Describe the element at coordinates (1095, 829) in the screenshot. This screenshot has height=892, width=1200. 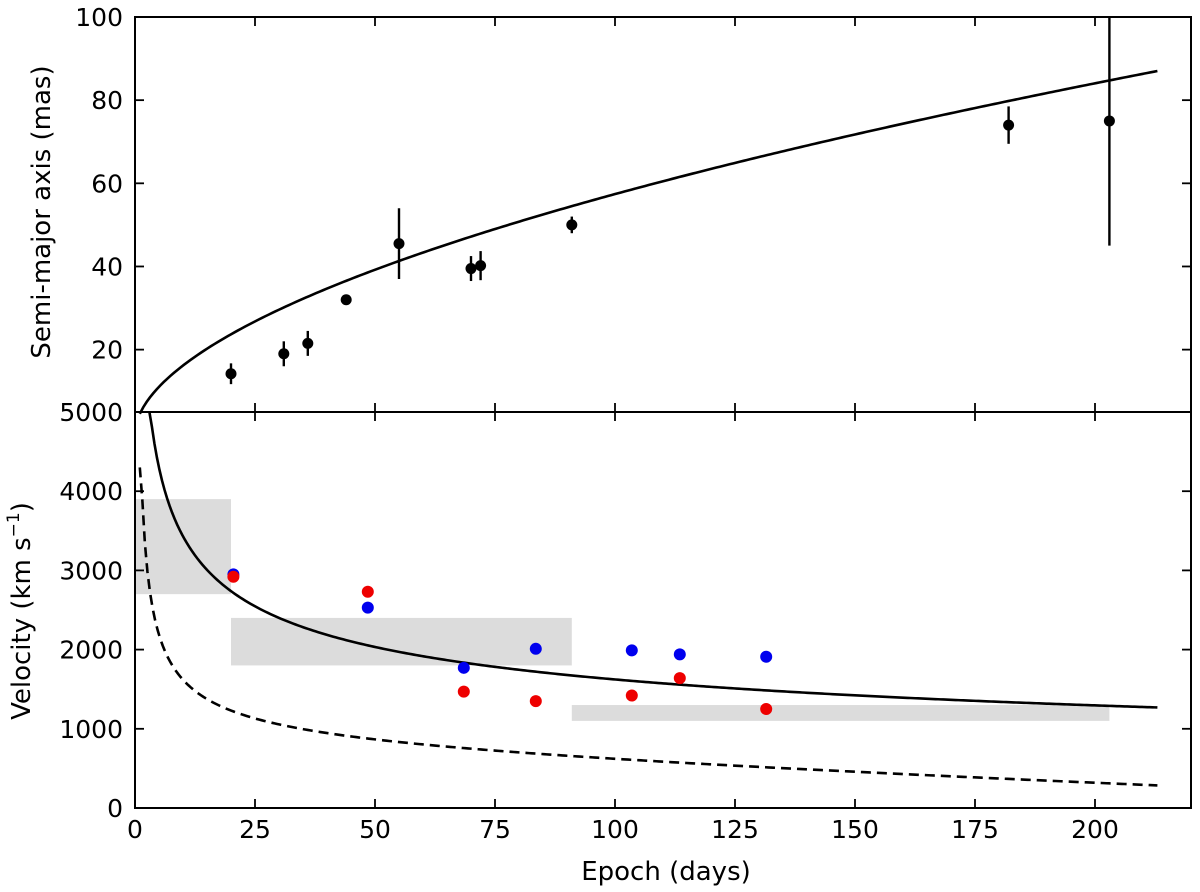
I see `x-tick-label: 200` at that location.